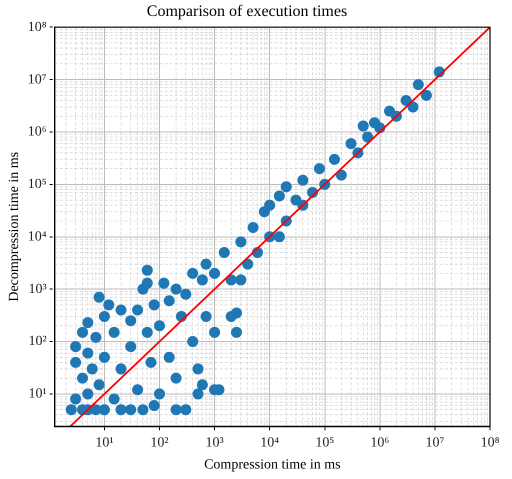 This screenshot has height=479, width=512. Describe the element at coordinates (270, 442) in the screenshot. I see `x-tick-label: 10⁴` at that location.